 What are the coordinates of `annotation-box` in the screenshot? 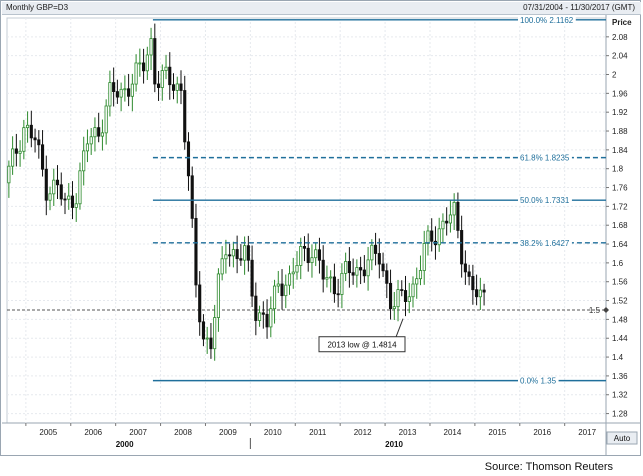 It's located at (362, 344).